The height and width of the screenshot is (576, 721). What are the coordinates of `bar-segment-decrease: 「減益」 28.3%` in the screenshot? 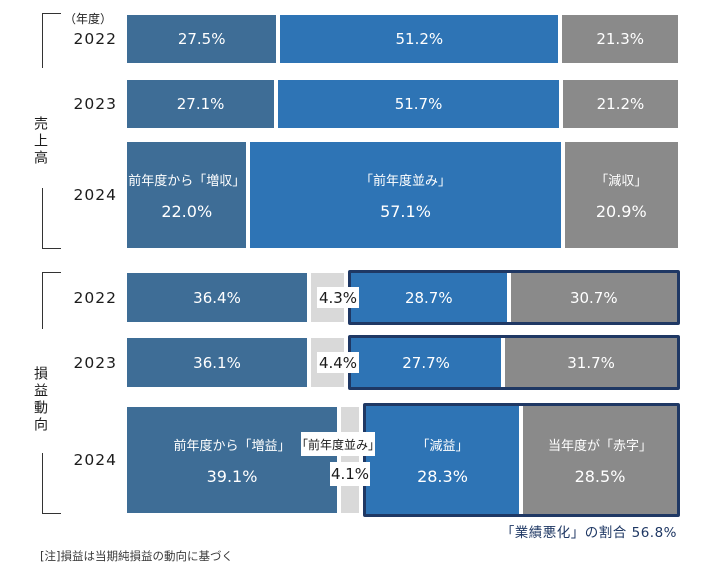 It's located at (442, 460).